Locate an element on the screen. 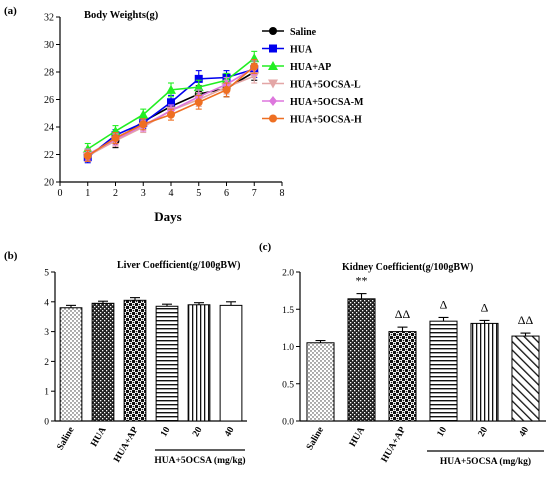 This screenshot has width=550, height=484. y-tick-label: 2 is located at coordinates (46, 363).